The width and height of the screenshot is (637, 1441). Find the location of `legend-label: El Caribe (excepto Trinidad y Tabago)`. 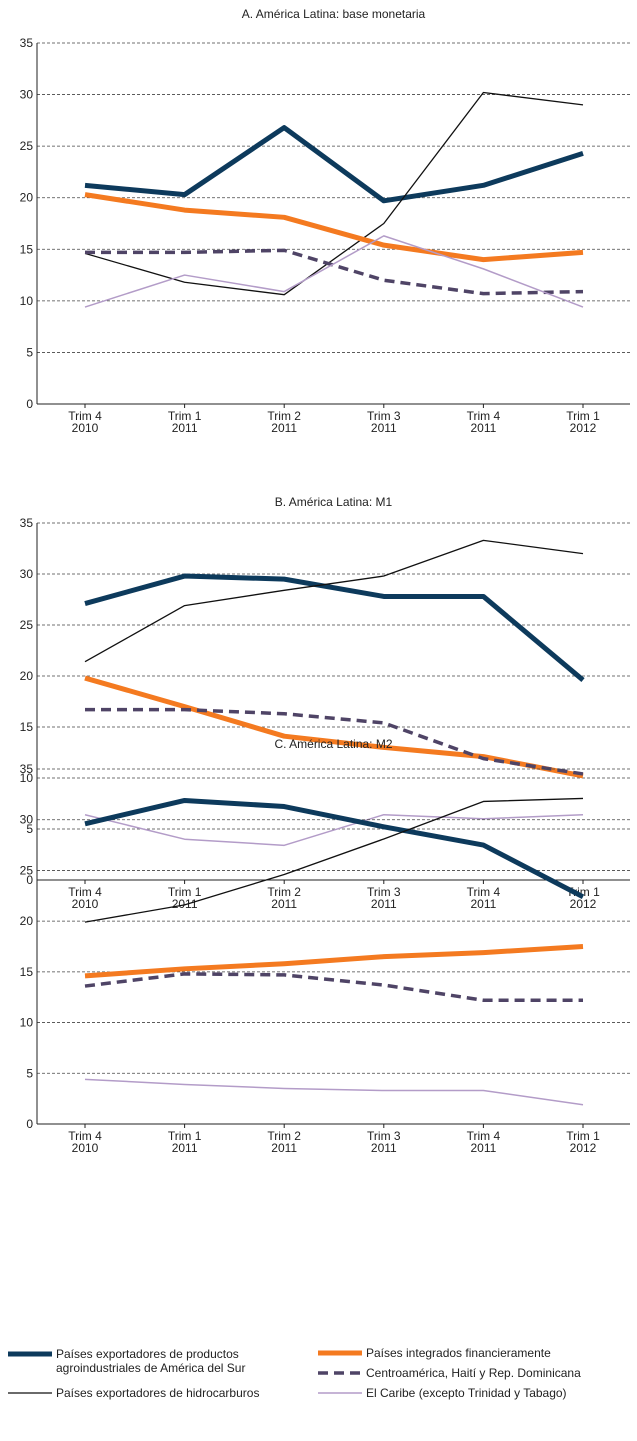

legend-label: El Caribe (excepto Trinidad y Tabago) is located at coordinates (466, 1393).